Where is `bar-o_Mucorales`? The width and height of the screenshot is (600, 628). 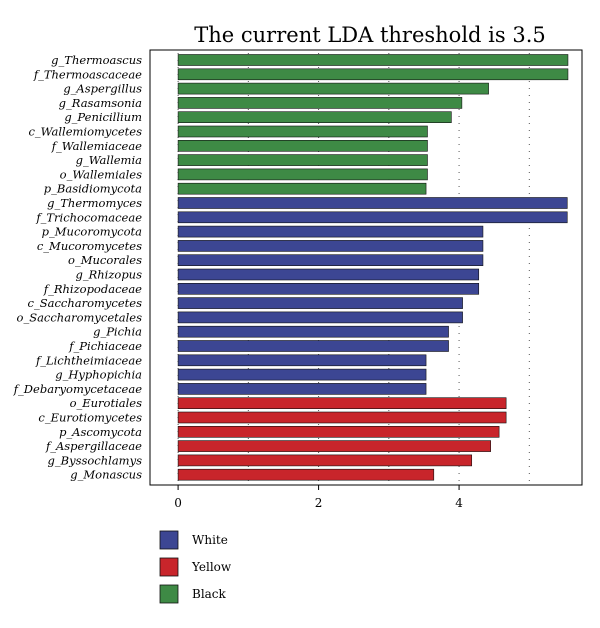
bar-o_Mucorales is located at coordinates (330, 260).